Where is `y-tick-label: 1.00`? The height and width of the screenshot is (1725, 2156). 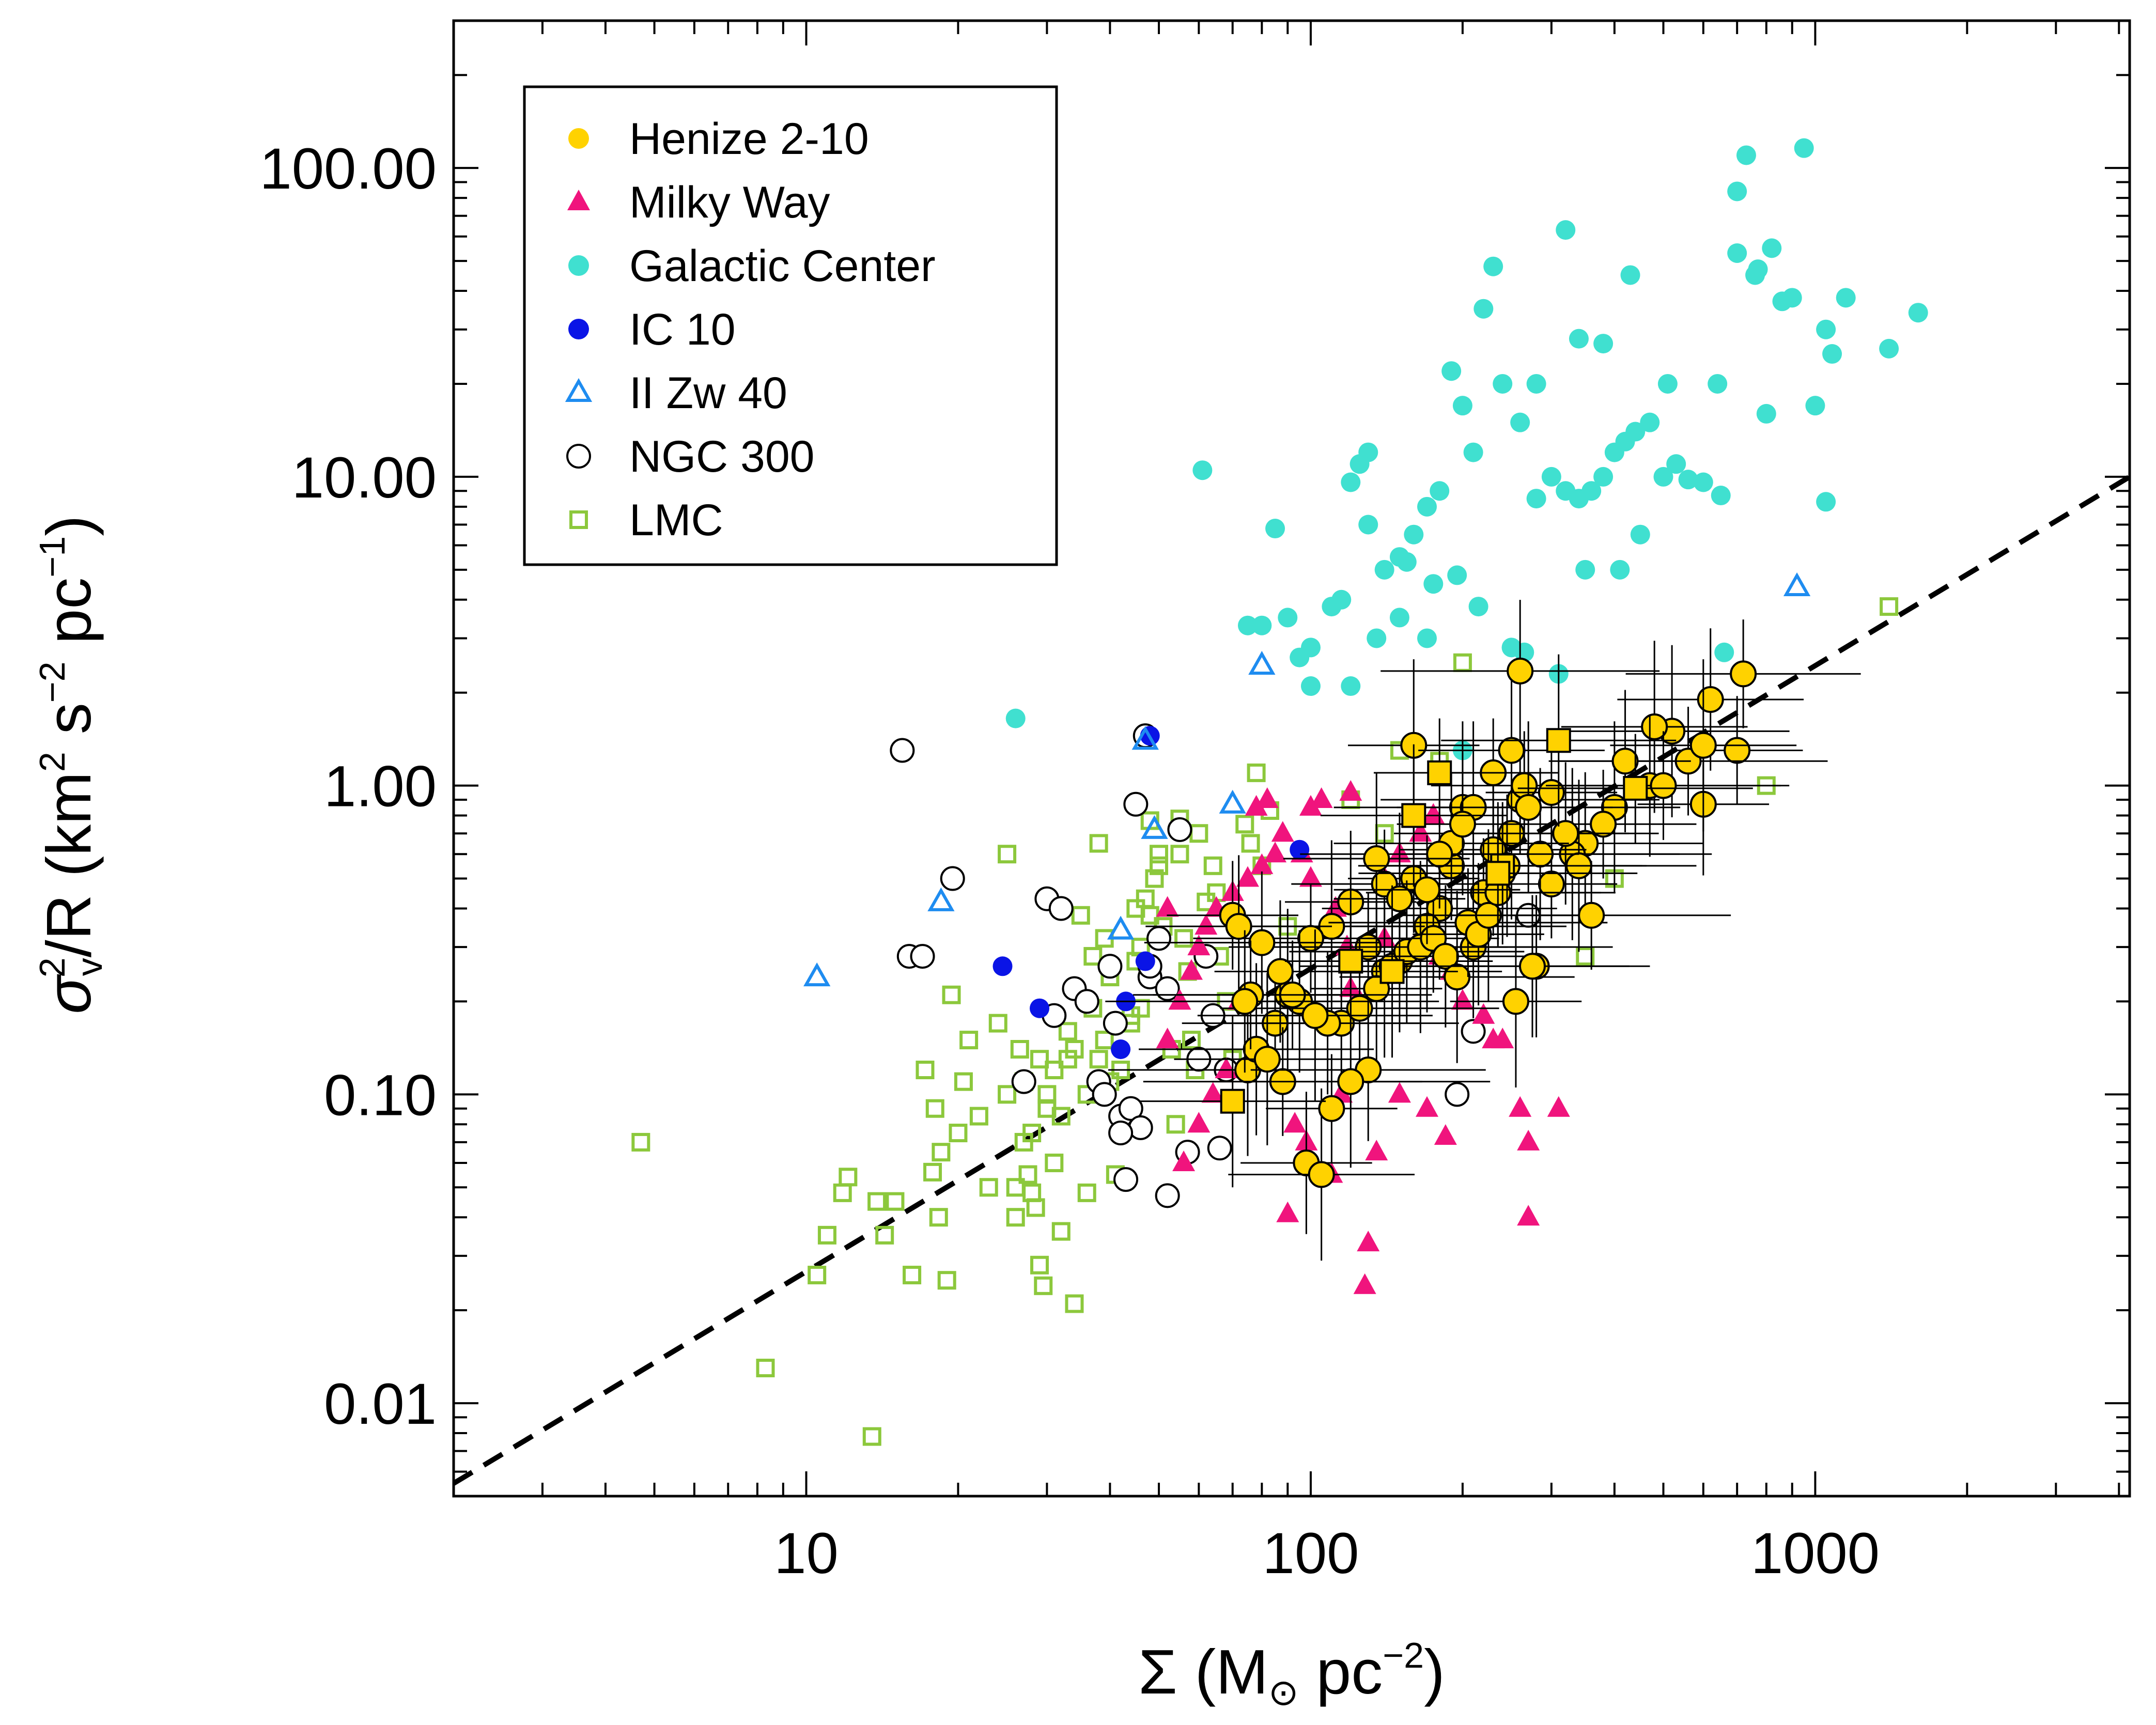
y-tick-label: 1.00 is located at coordinates (380, 786).